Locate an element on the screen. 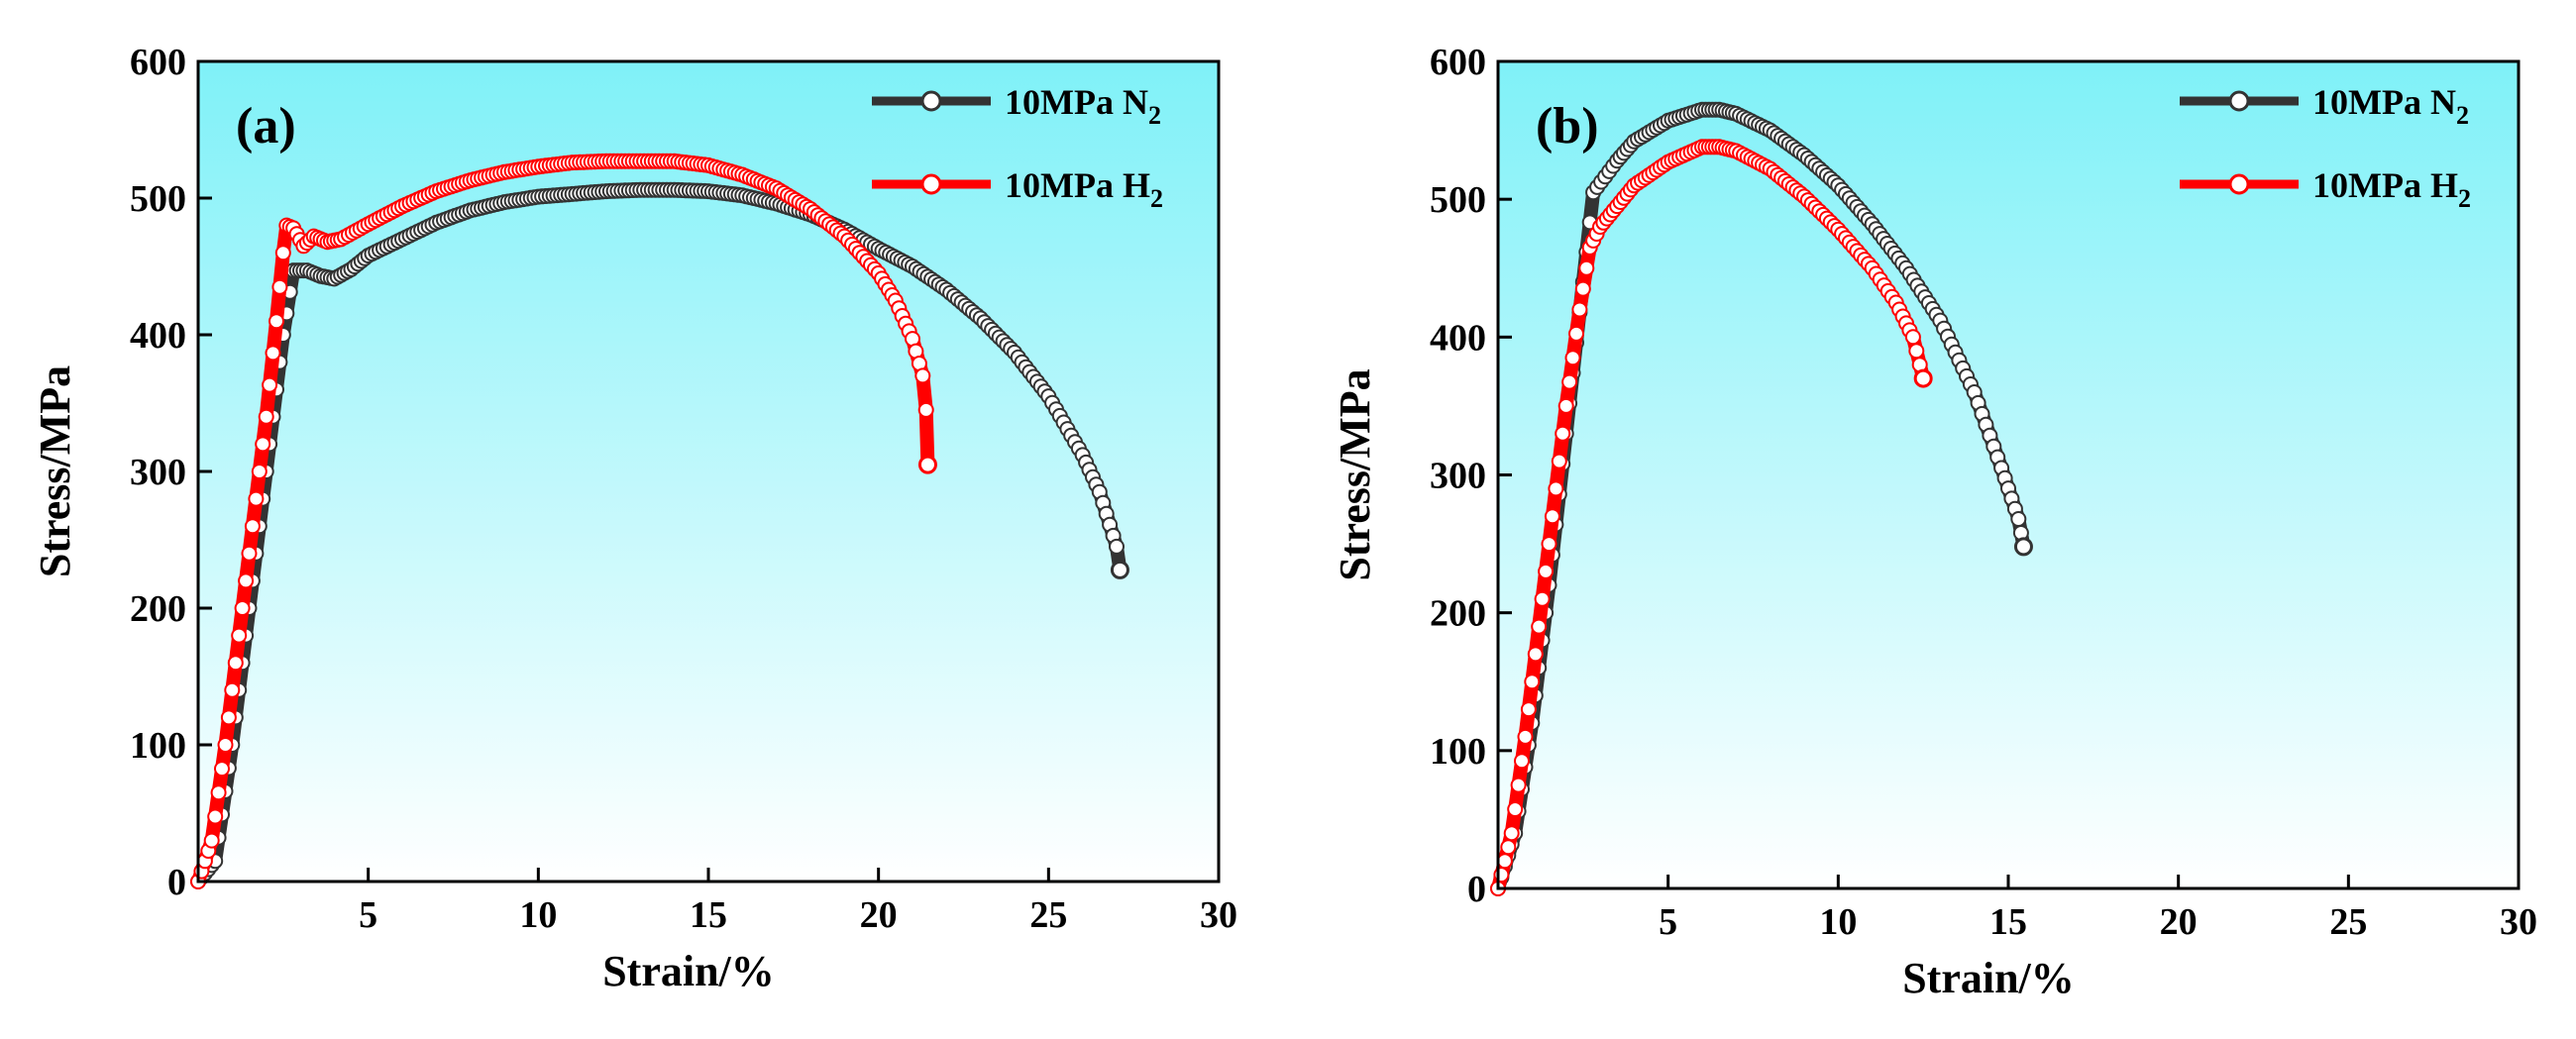  legend-label-main: 10MPa N is located at coordinates (2384, 102).